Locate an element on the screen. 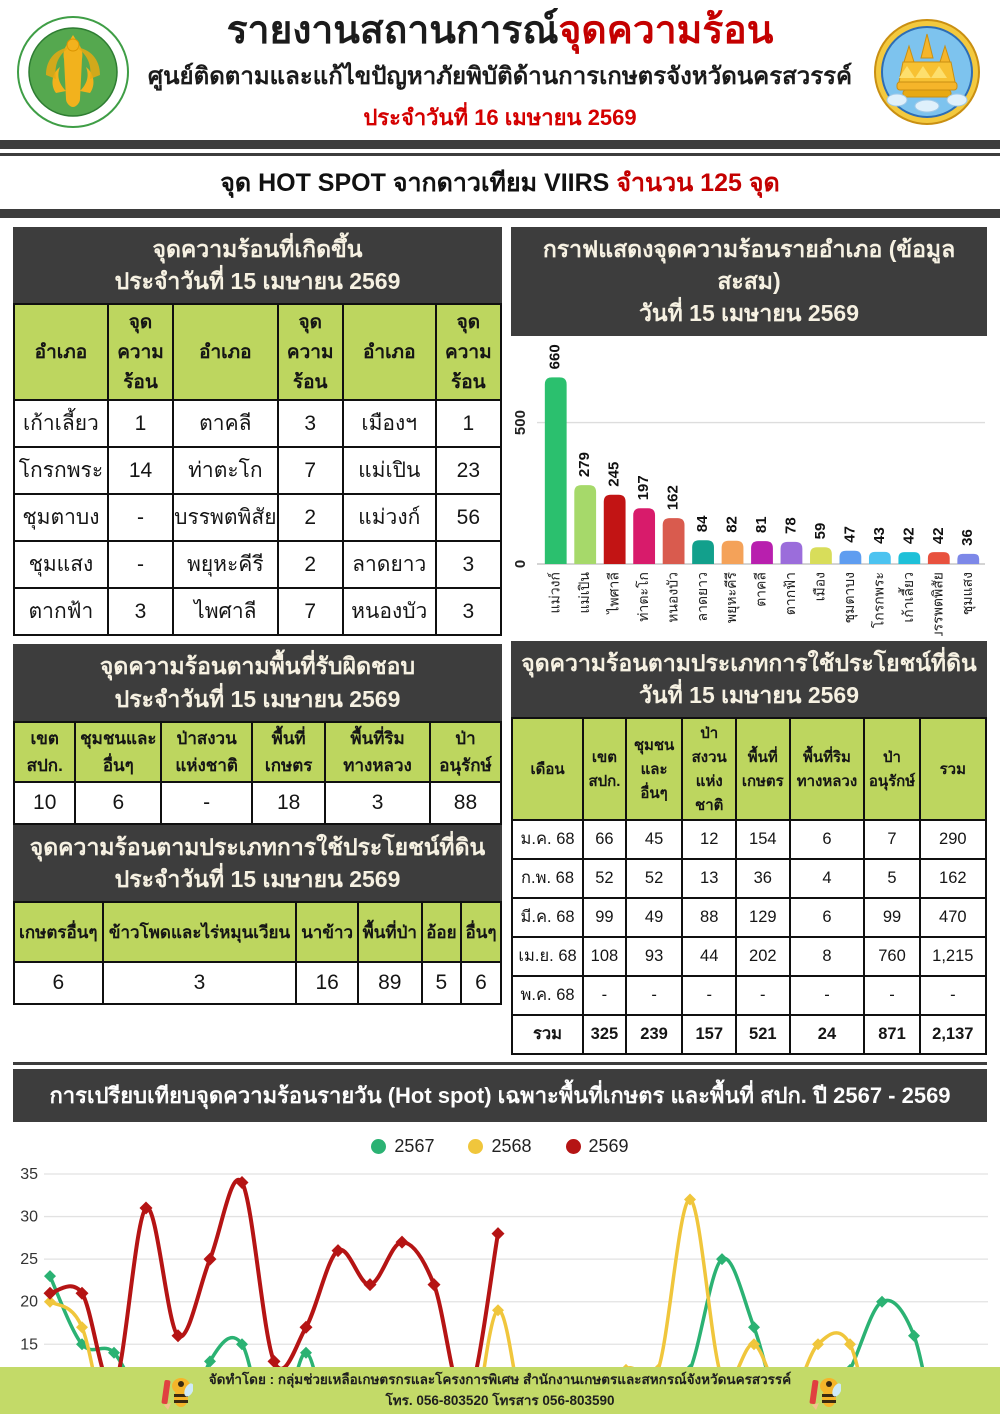 This screenshot has width=1000, height=1414. daily-table-cell: บรรพตพิสัย is located at coordinates (225, 518).